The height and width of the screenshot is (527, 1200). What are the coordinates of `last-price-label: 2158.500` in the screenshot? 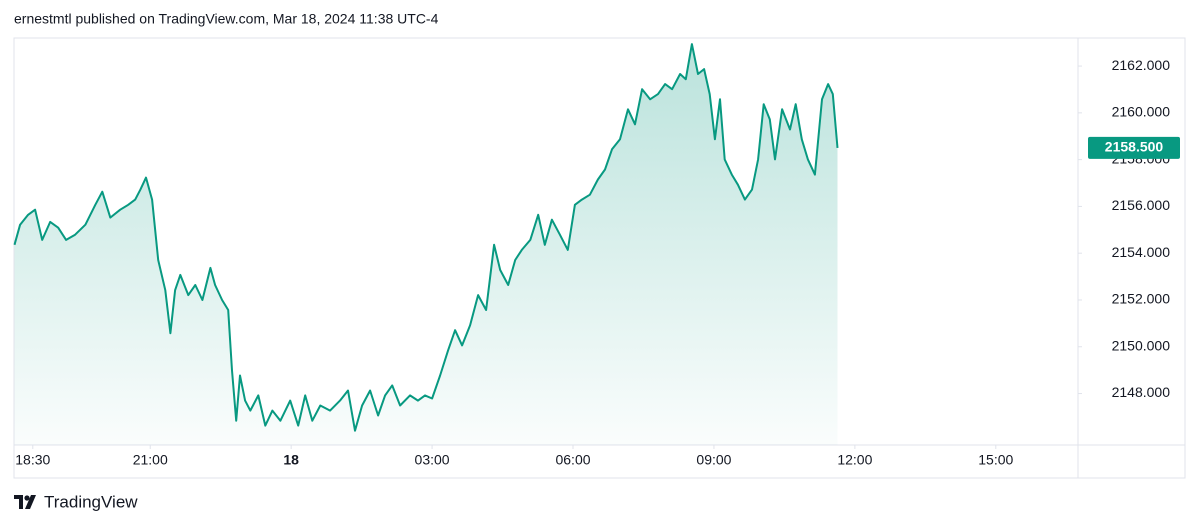 It's located at (1134, 147).